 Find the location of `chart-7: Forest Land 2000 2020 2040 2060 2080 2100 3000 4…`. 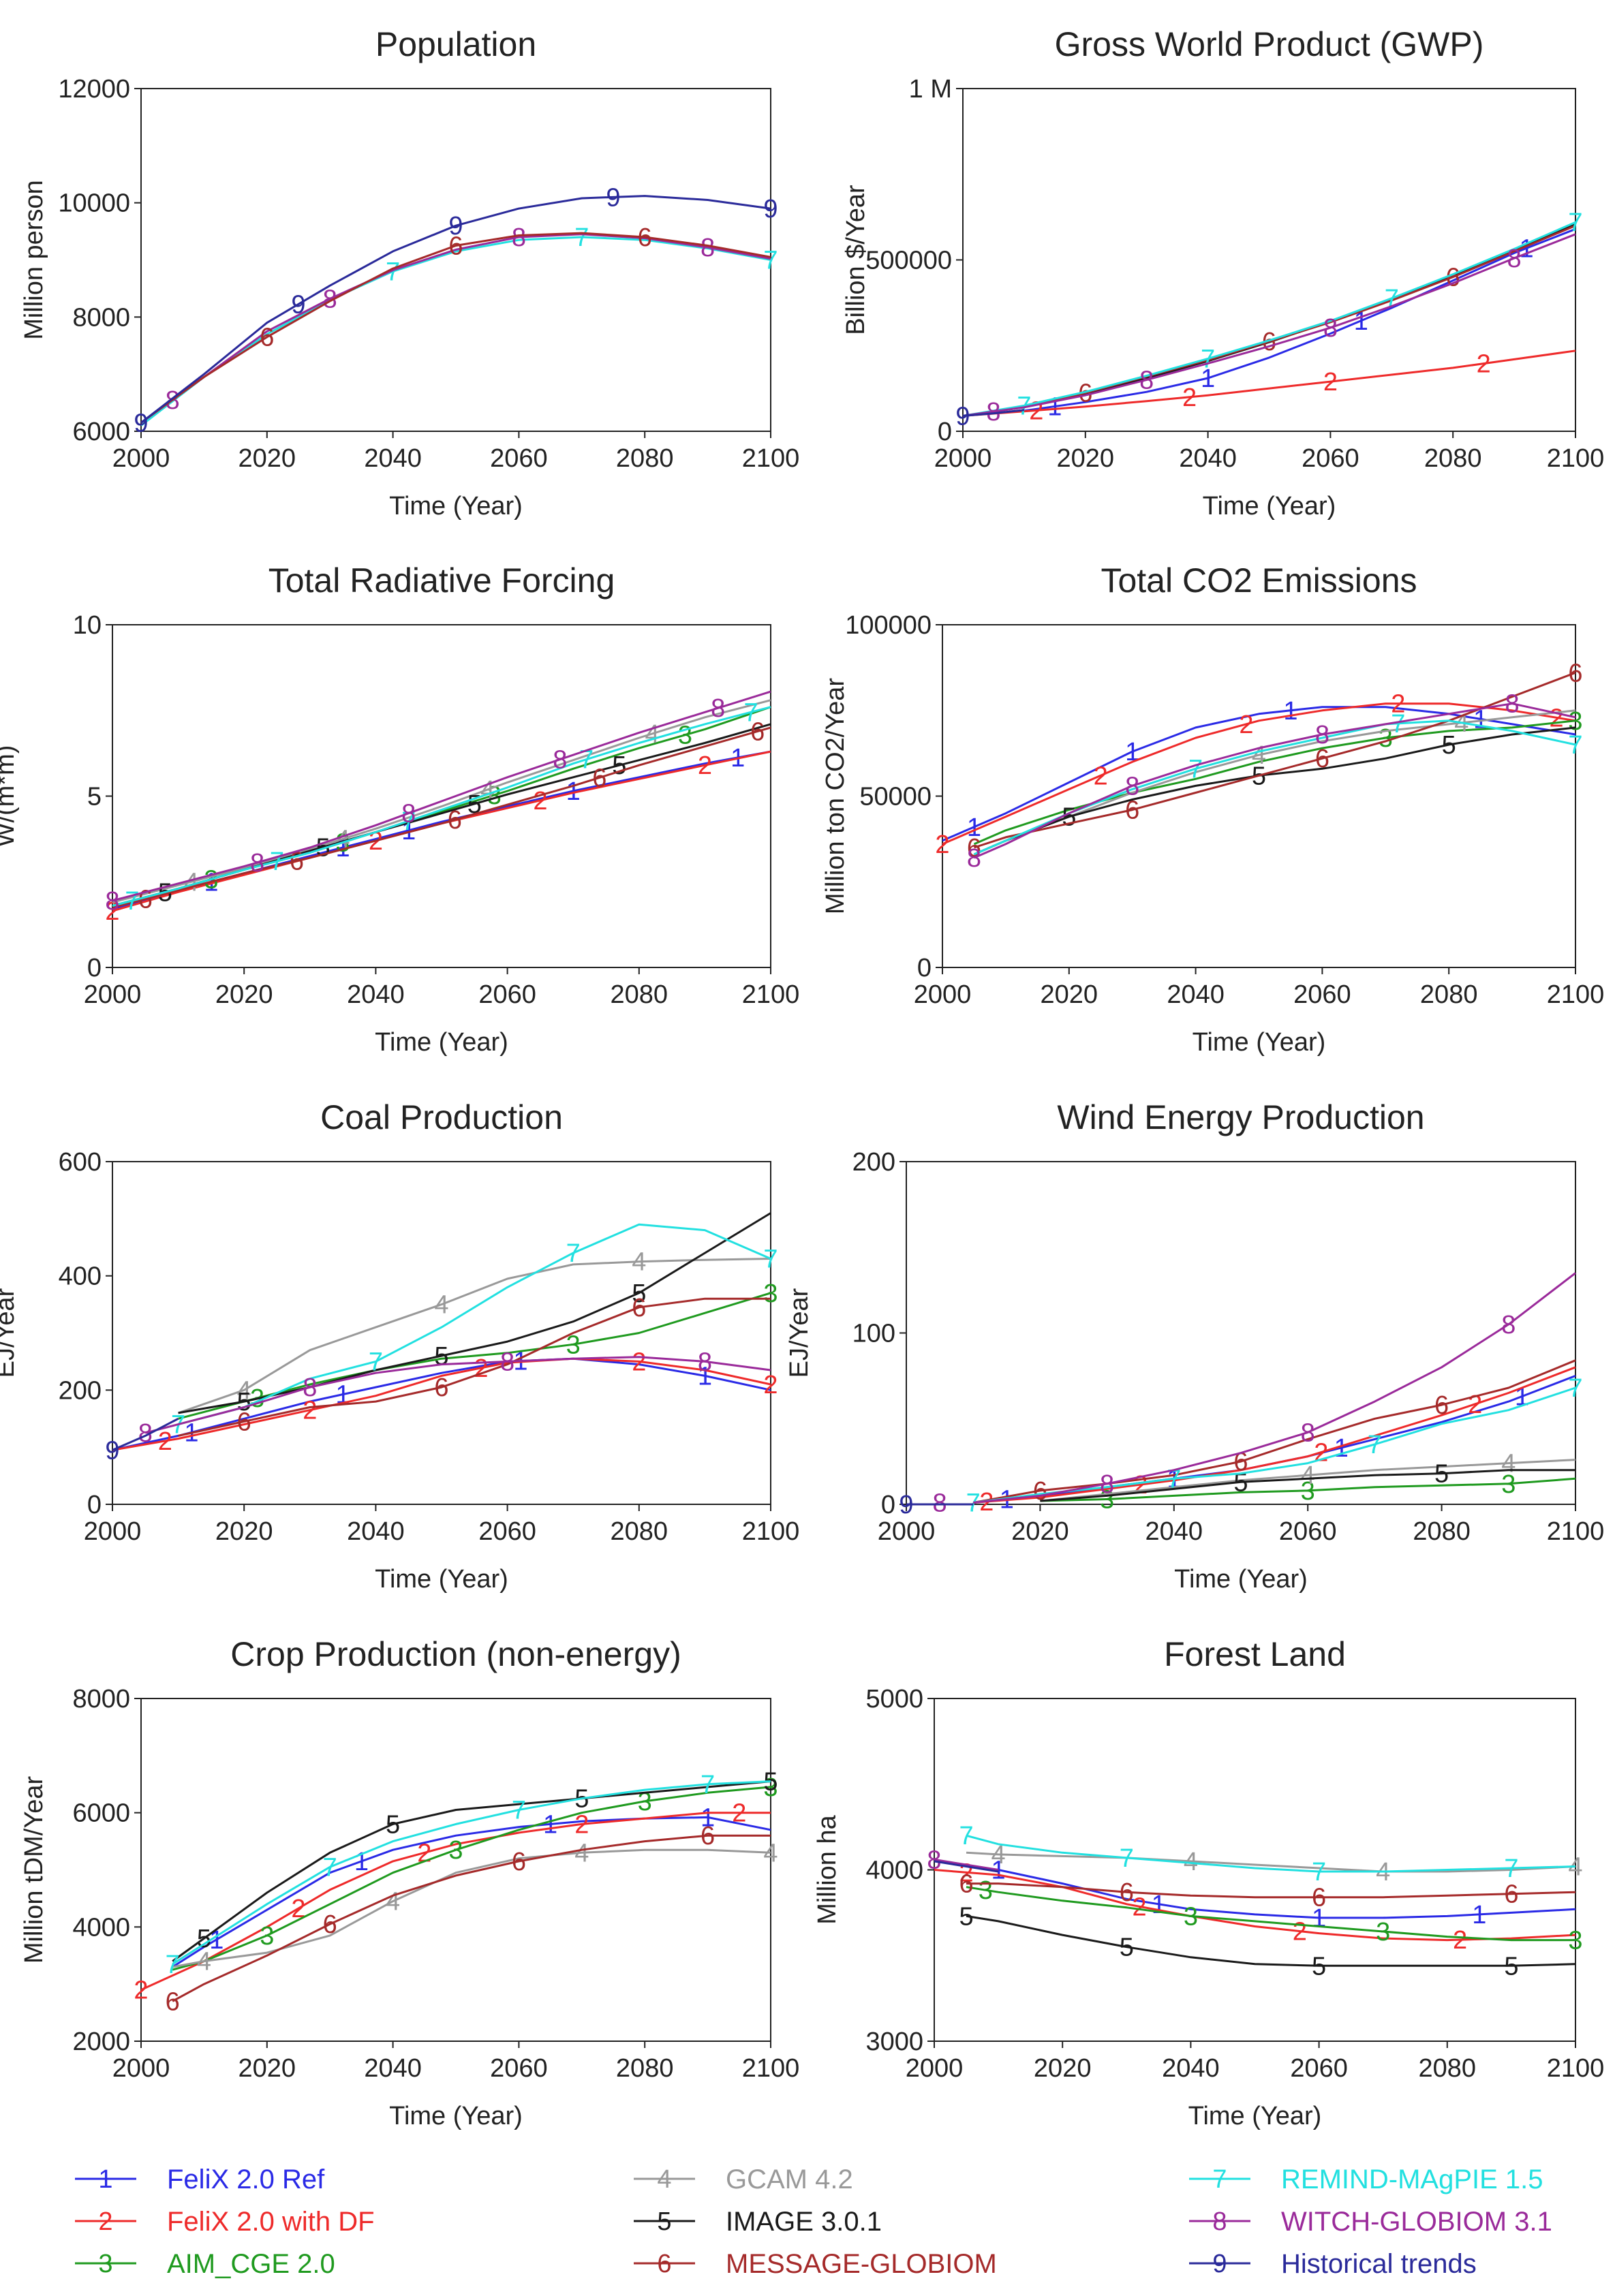

chart-7: Forest Land 2000 2020 2040 2060 2080 2100 3000 4… is located at coordinates (1208, 1883).